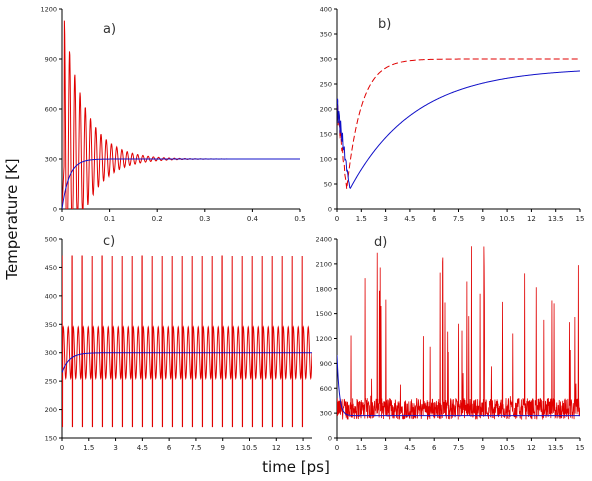 This screenshot has width=592, height=481. What do you see at coordinates (384, 24) in the screenshot?
I see `panel-label: b)` at bounding box center [384, 24].